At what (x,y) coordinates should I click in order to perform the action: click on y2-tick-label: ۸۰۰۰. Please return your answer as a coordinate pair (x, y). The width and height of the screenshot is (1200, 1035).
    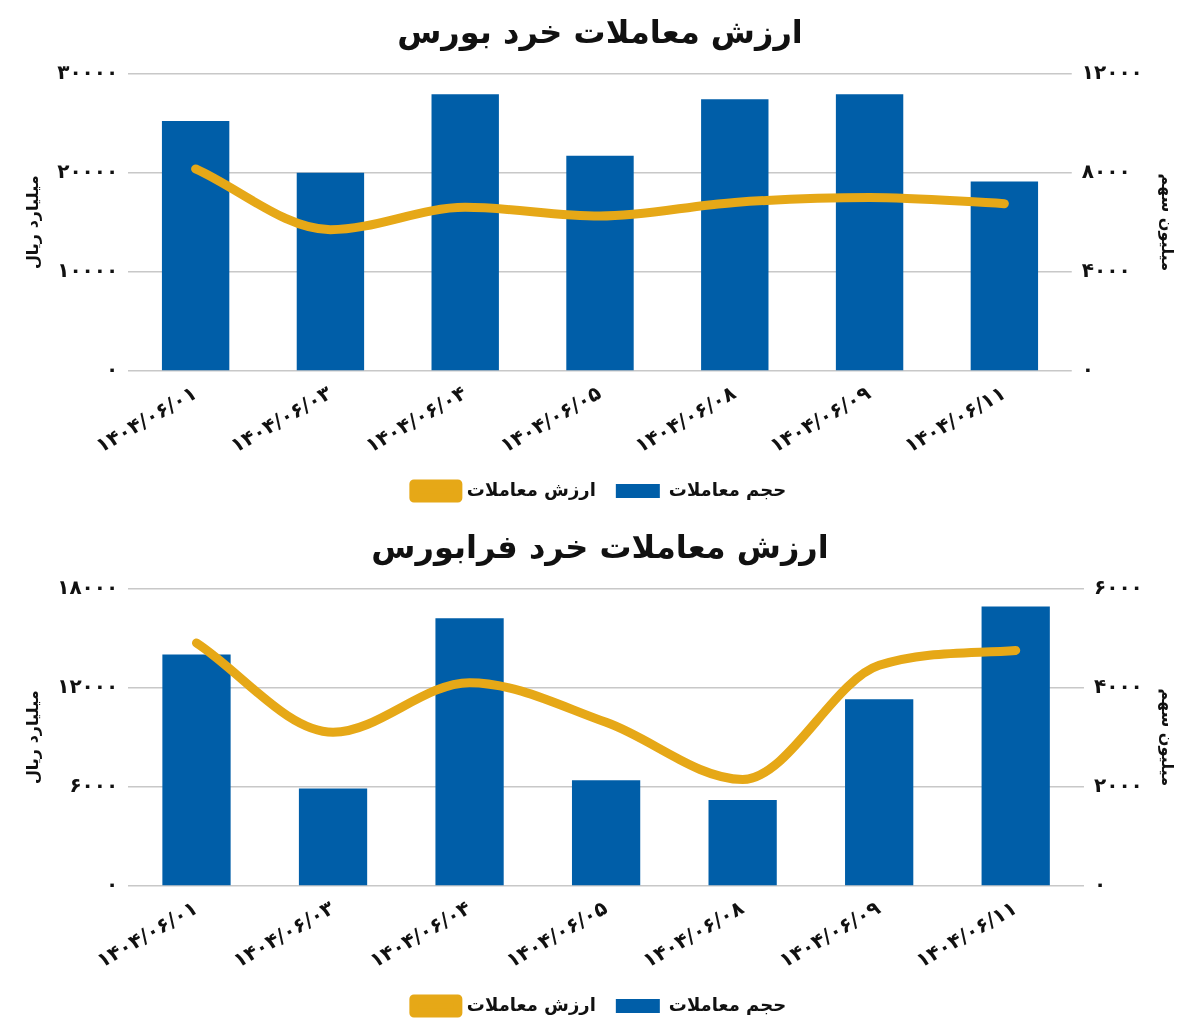
    Looking at the image, I should click on (1106, 170).